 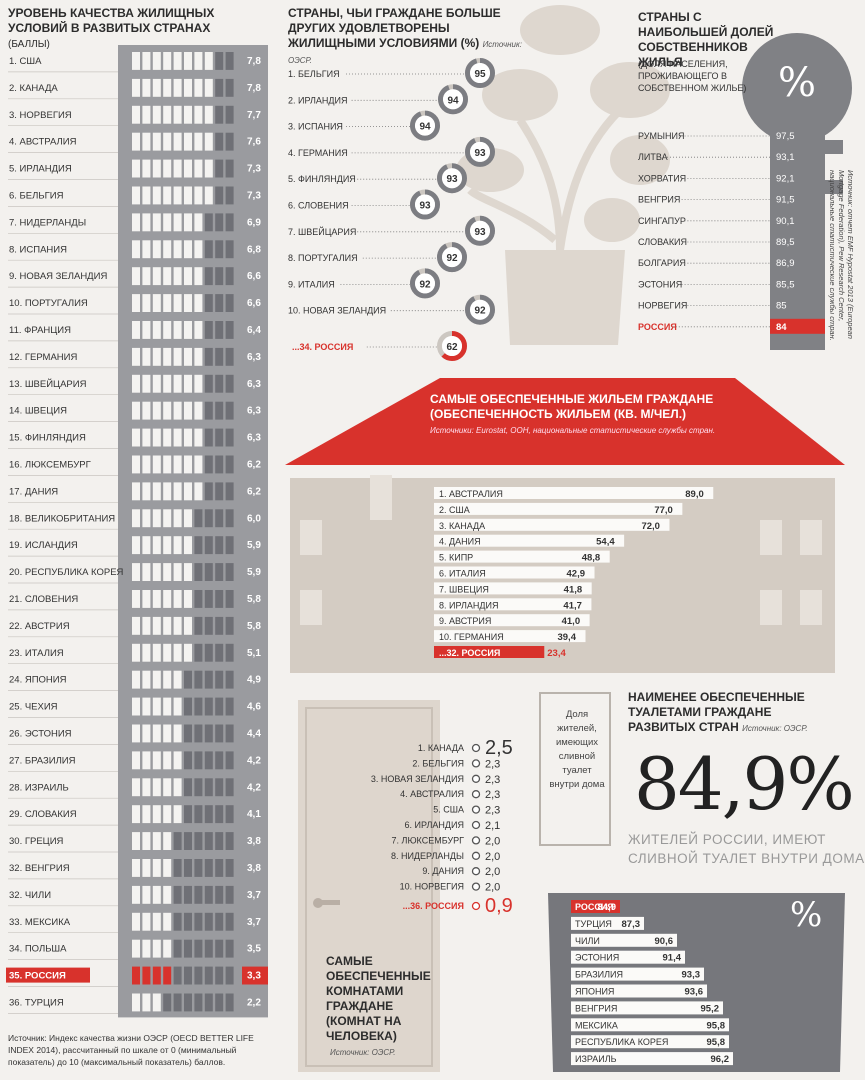 What do you see at coordinates (315, 127) in the screenshot?
I see `satisfied-label: 3. ИСПАНИЯ` at bounding box center [315, 127].